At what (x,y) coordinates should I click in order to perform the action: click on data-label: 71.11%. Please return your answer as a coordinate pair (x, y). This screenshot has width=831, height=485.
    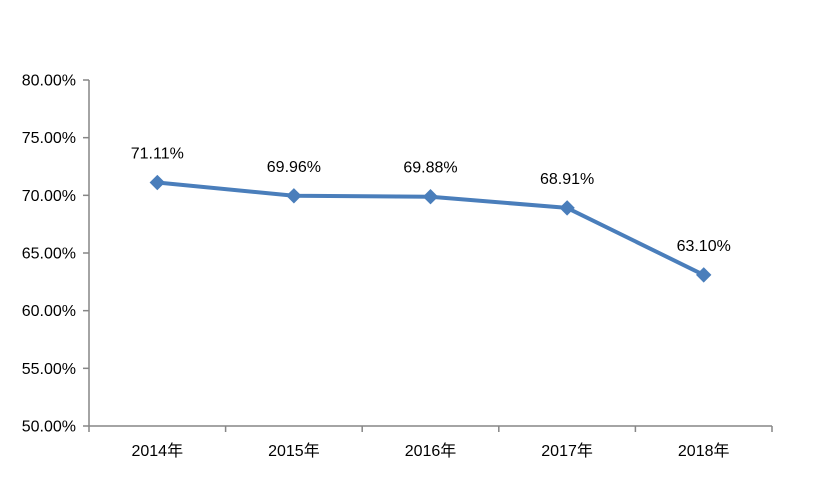
    Looking at the image, I should click on (157, 154).